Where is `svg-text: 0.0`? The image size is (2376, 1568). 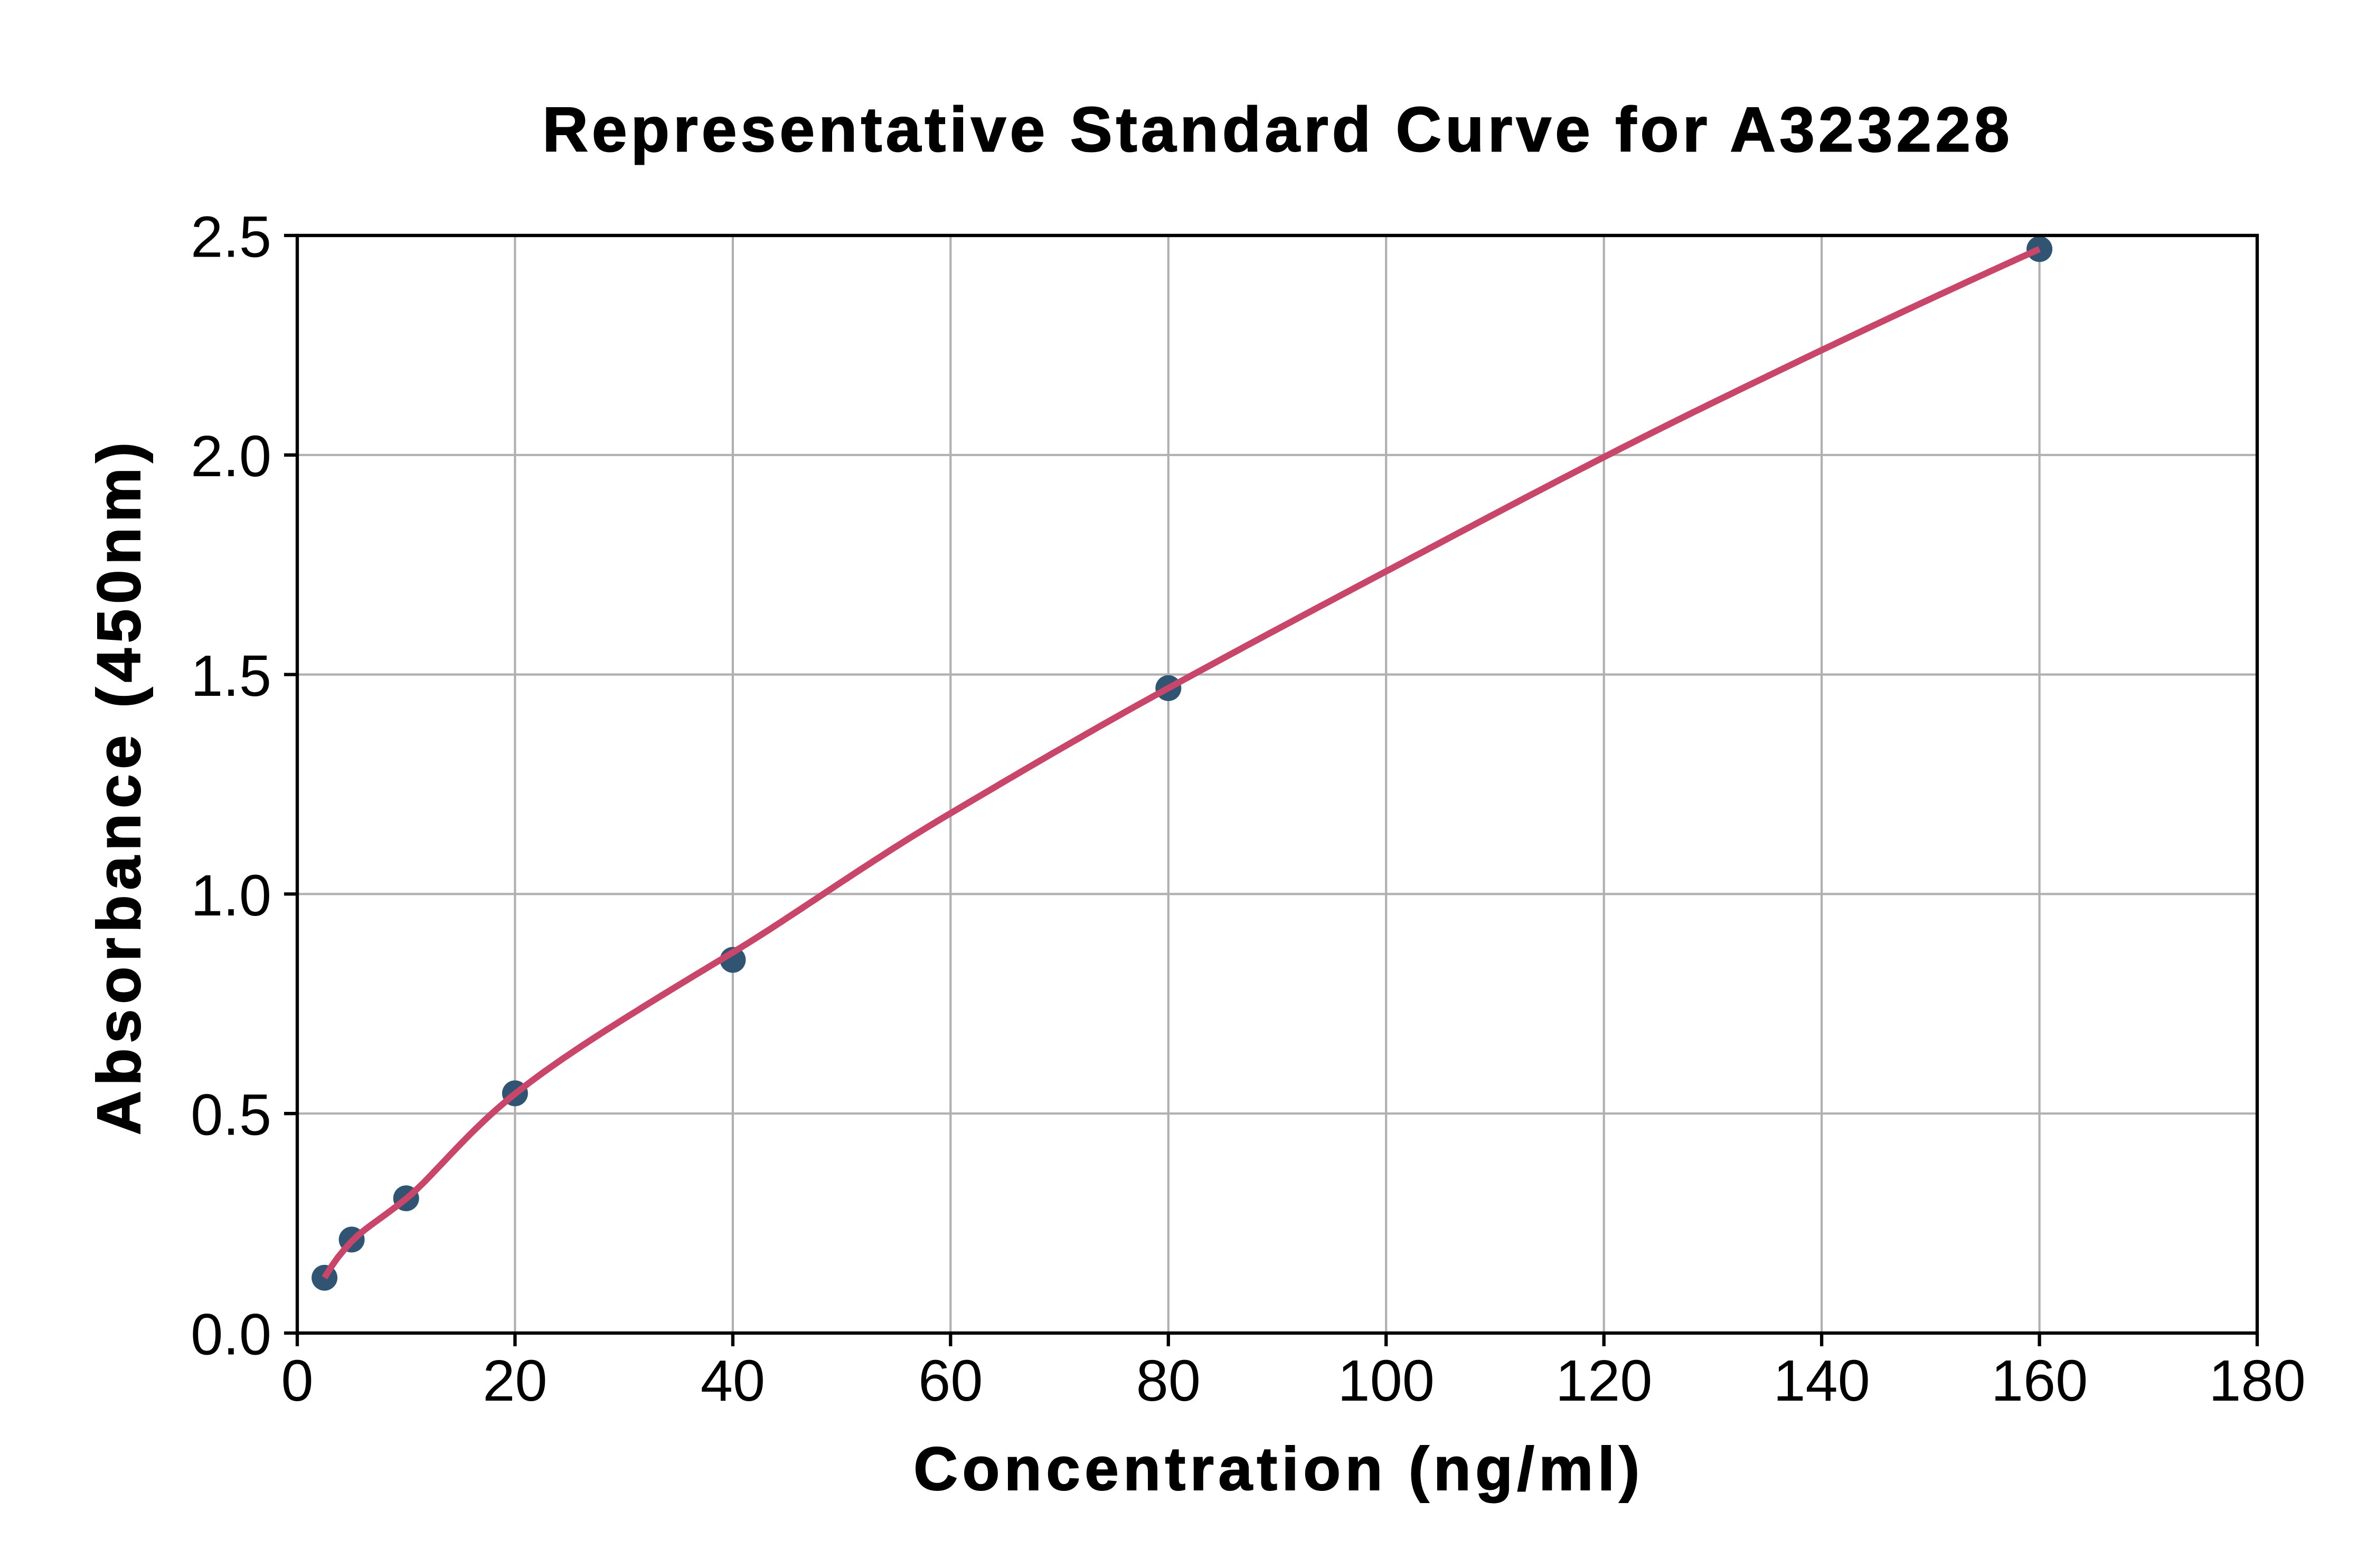
svg-text: 0.0 is located at coordinates (231, 1335).